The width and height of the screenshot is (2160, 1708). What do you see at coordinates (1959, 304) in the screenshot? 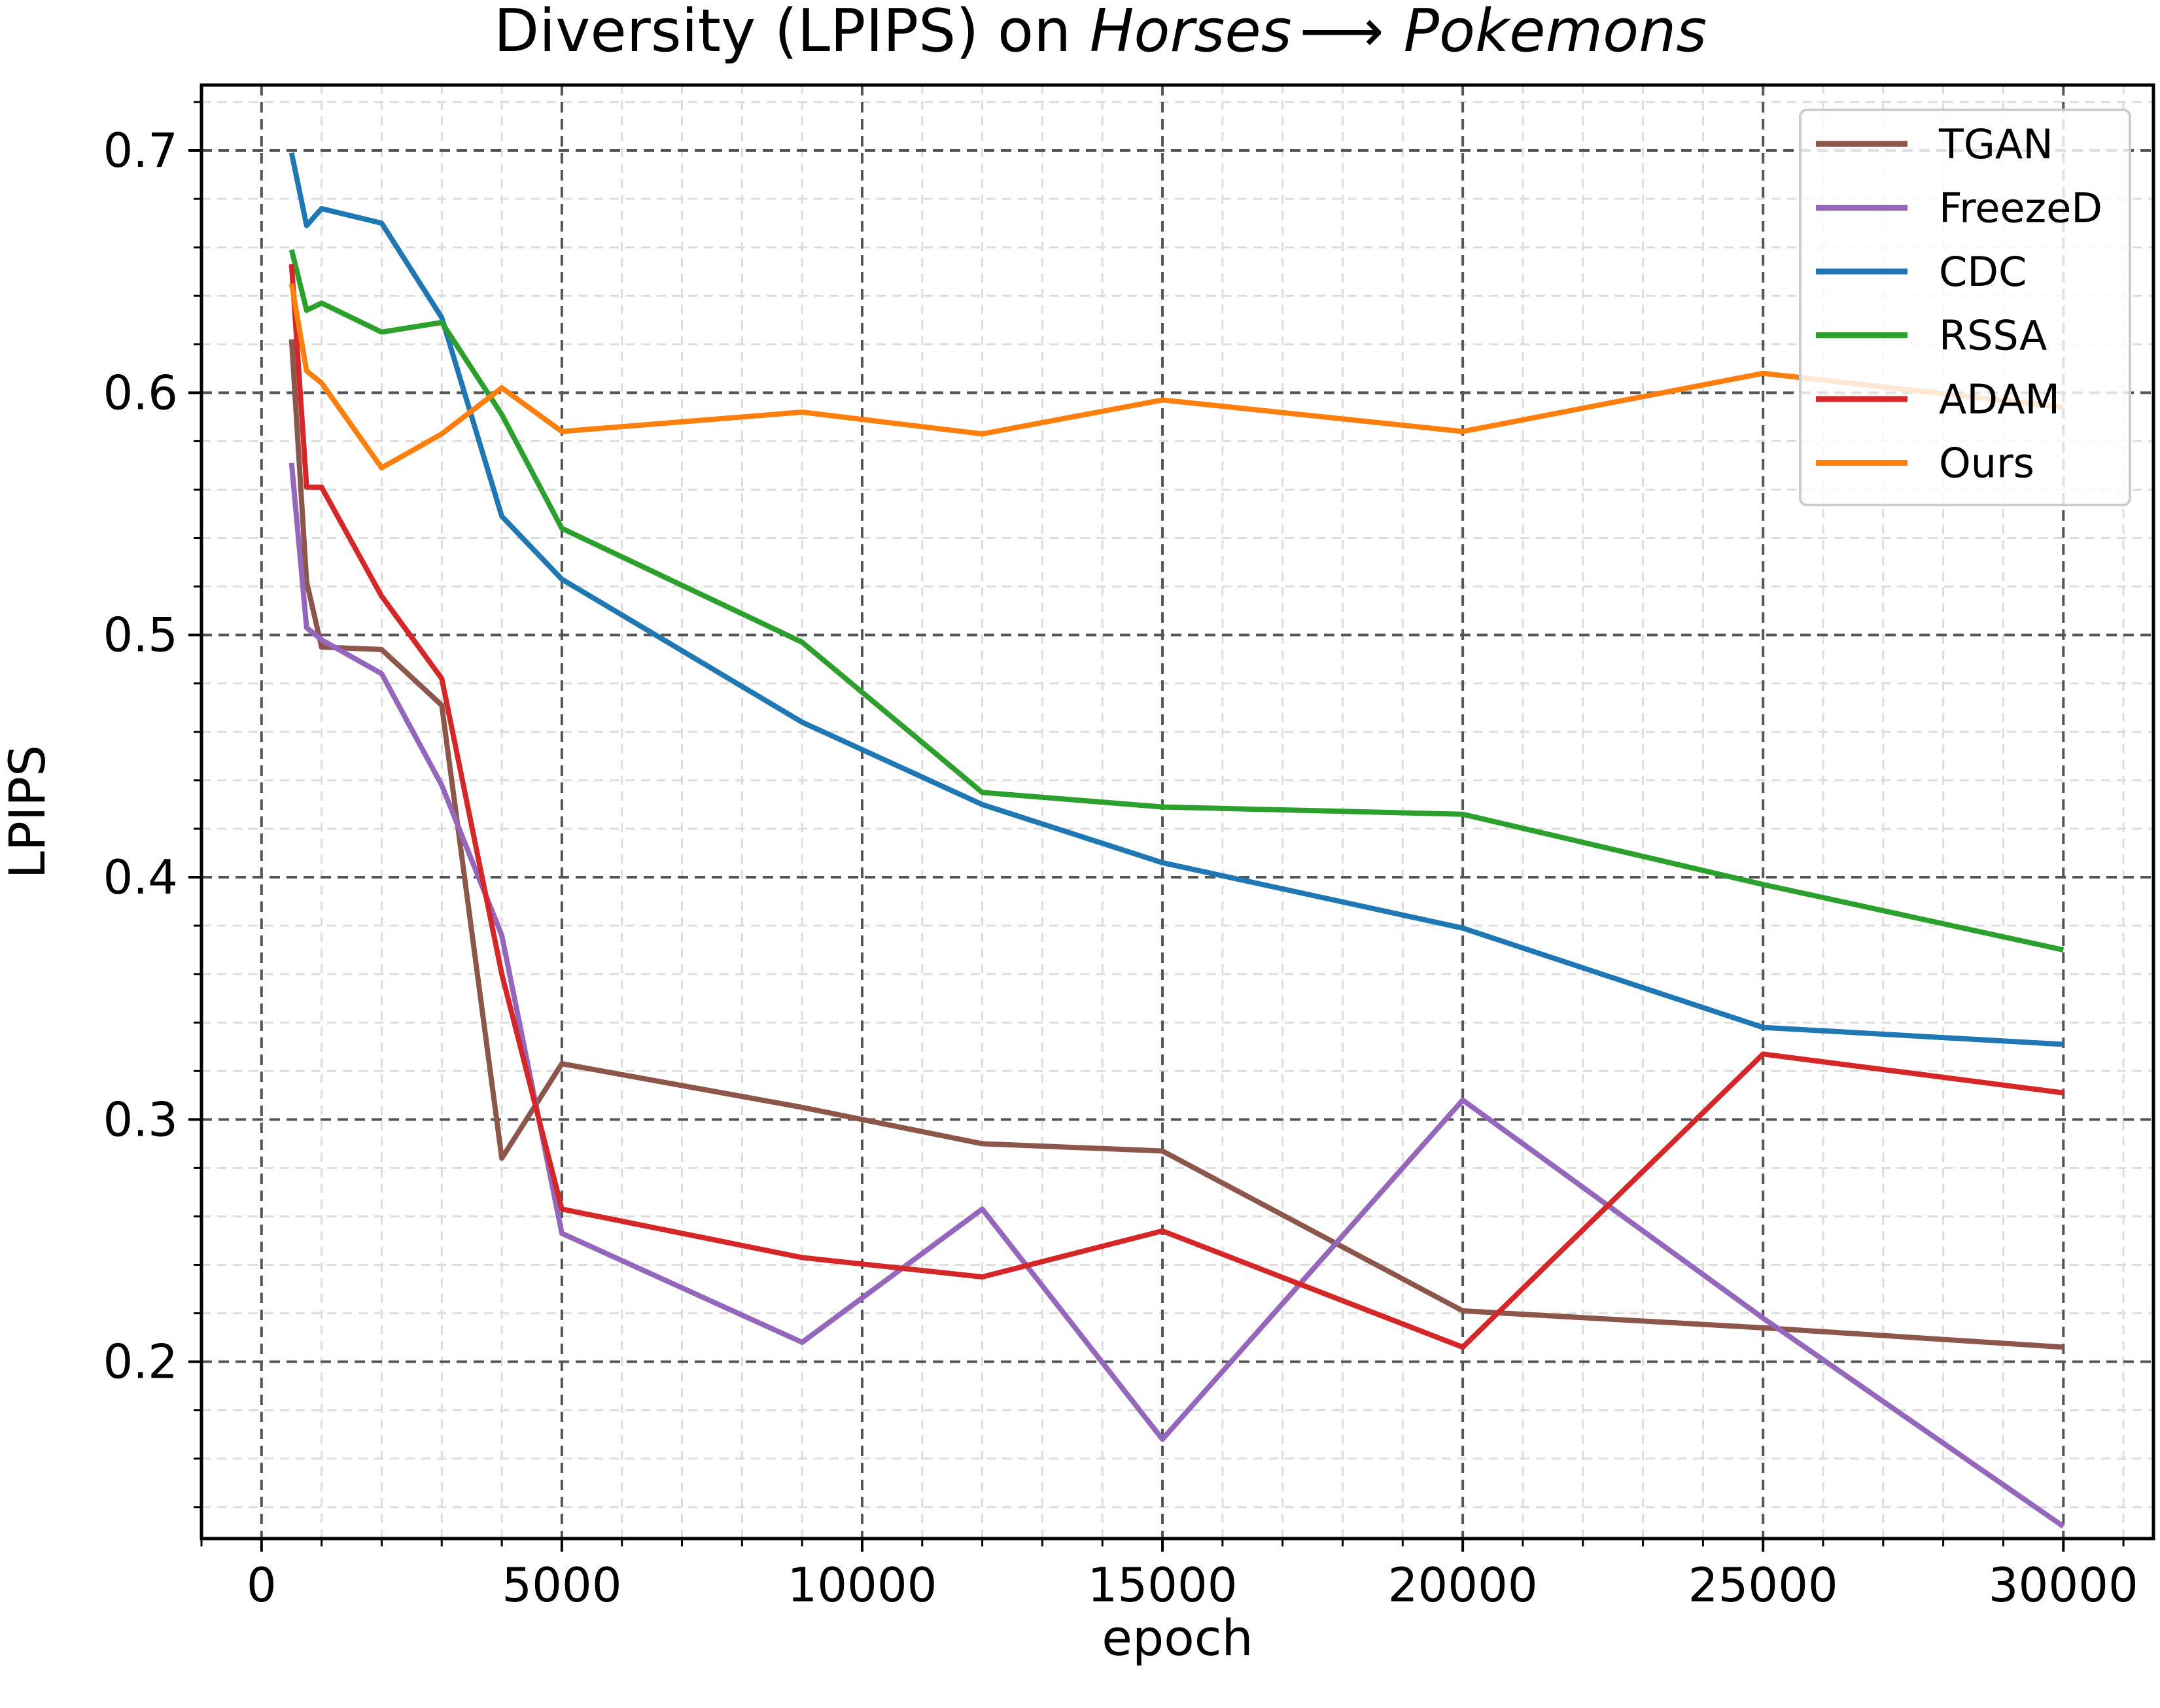
I see `legend-items: TGAN FreezeD CDC RSSA ADAM Ours` at bounding box center [1959, 304].